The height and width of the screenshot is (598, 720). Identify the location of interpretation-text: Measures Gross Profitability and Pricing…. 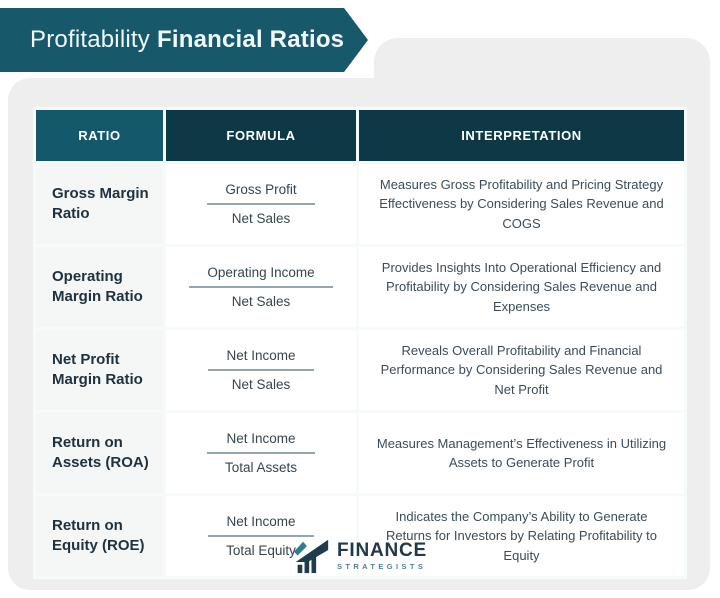
(521, 204).